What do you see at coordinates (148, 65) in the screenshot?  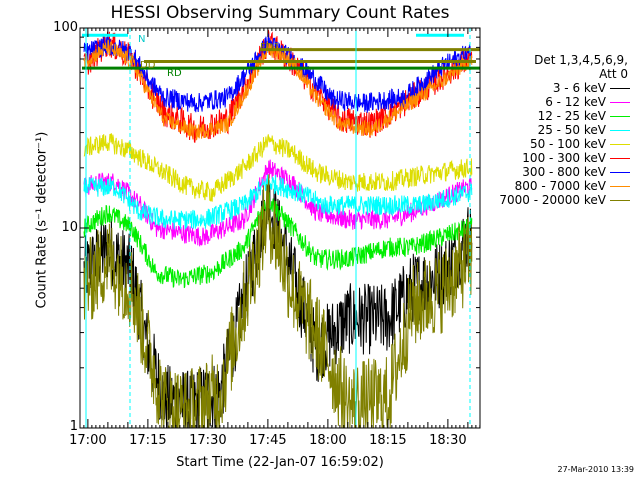 I see `annotation-dd: DD` at bounding box center [148, 65].